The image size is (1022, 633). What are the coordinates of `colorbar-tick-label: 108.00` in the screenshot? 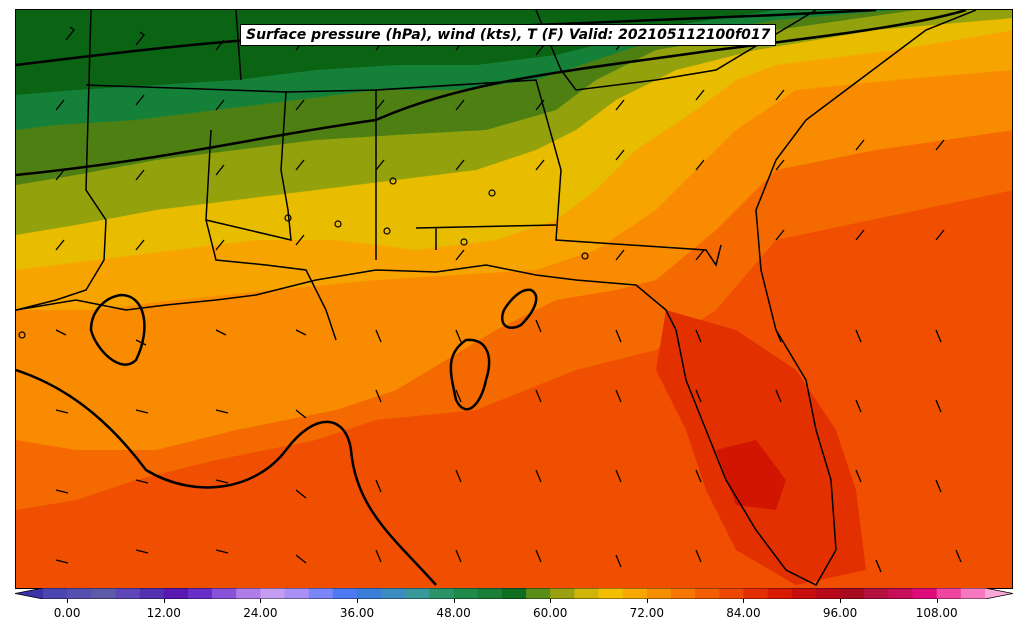 It's located at (936, 613).